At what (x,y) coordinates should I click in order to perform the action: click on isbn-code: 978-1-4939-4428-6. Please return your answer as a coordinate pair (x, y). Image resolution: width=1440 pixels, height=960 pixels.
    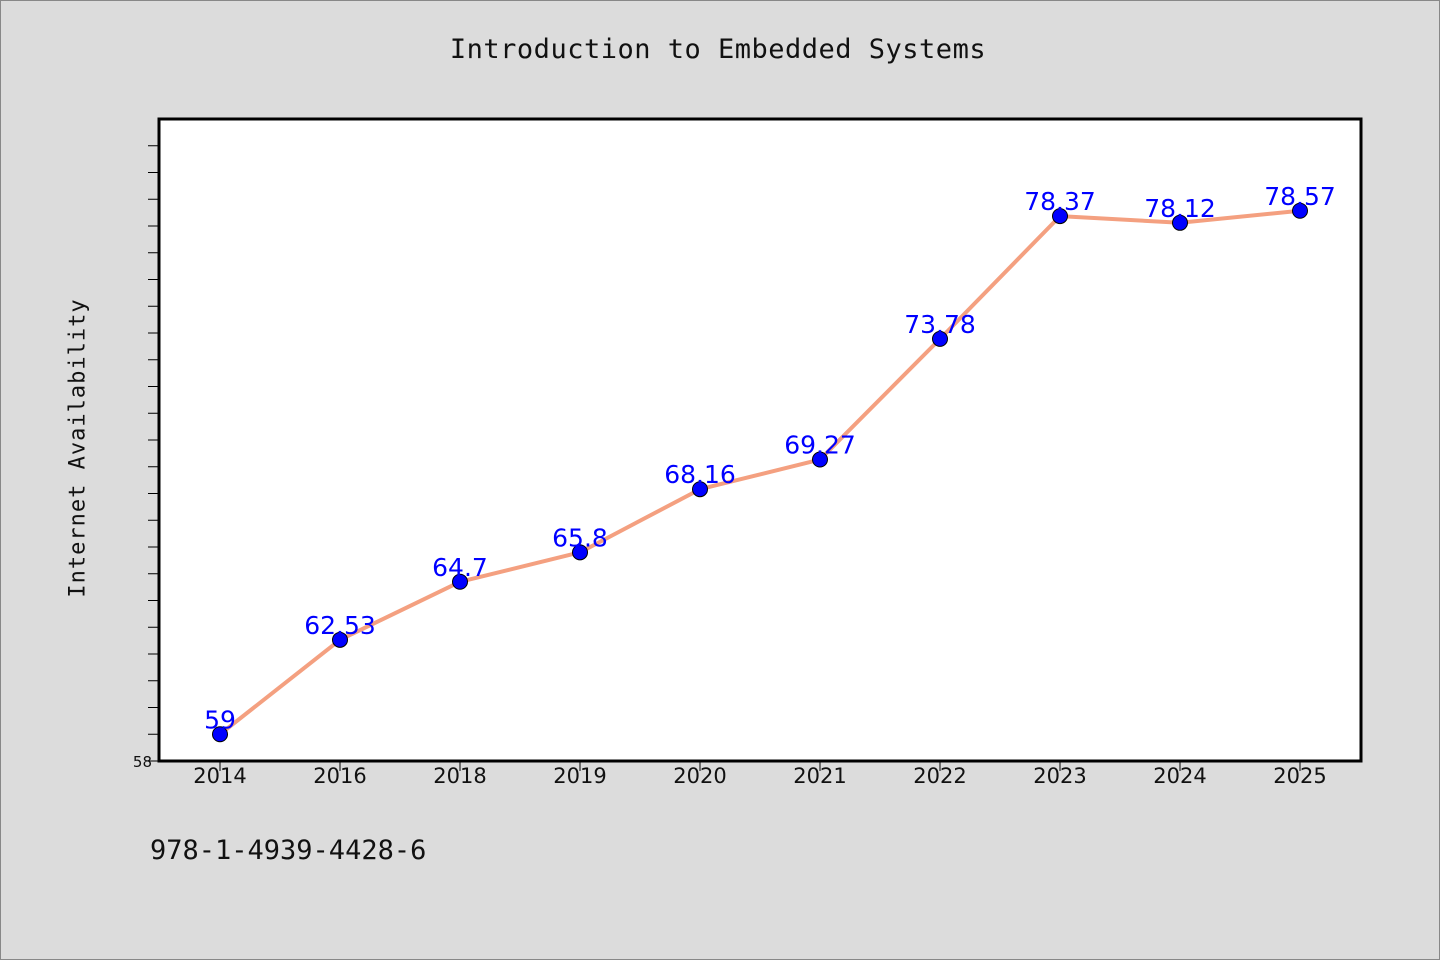
    Looking at the image, I should click on (288, 850).